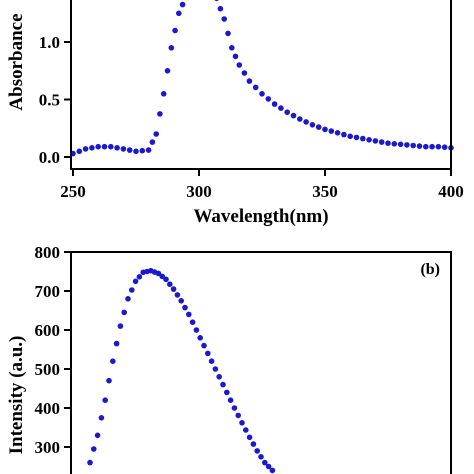 The height and width of the screenshot is (474, 474). Describe the element at coordinates (48, 252) in the screenshot. I see `intensity-y-tick-label: 800` at that location.